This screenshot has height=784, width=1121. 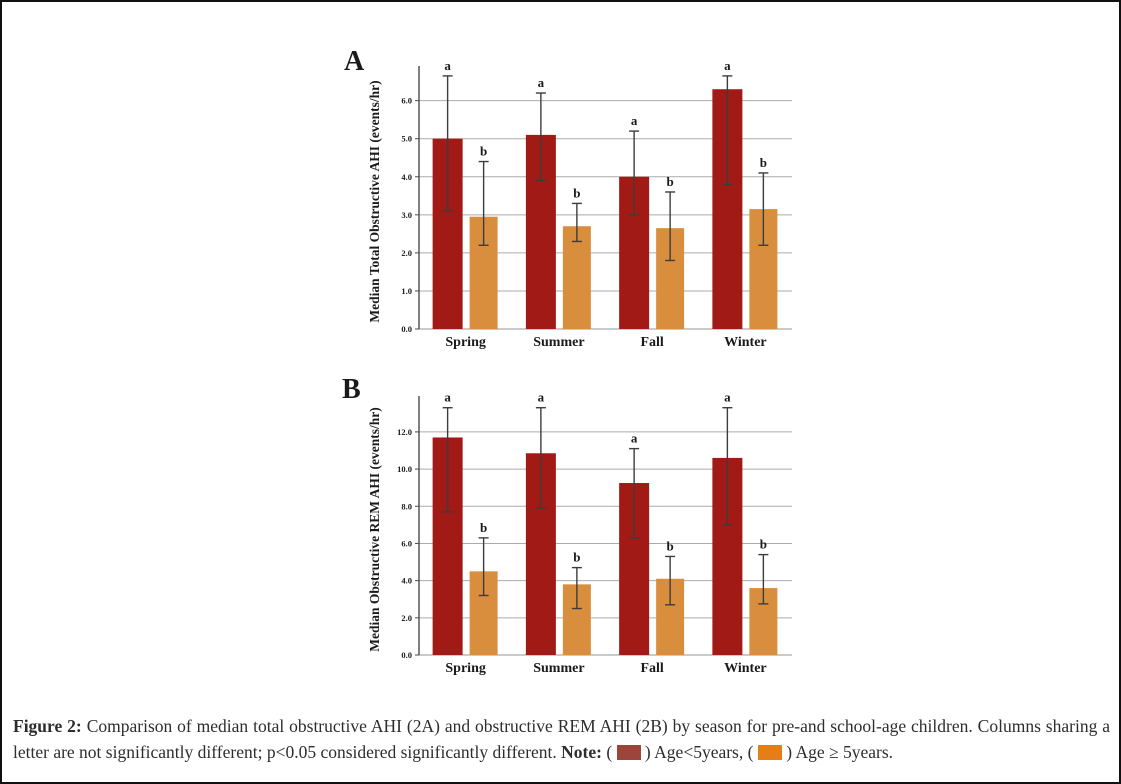 I want to click on y-tick-label: 3.0, so click(x=406, y=215).